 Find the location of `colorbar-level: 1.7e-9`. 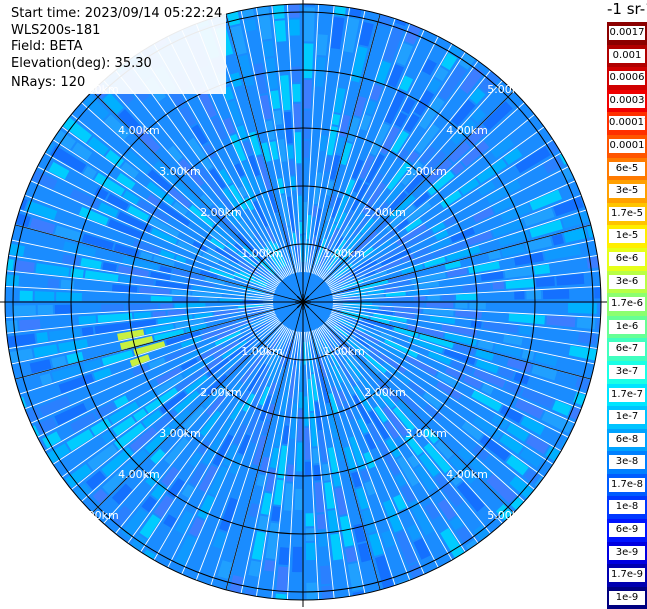

colorbar-level: 1.7e-9 is located at coordinates (627, 575).